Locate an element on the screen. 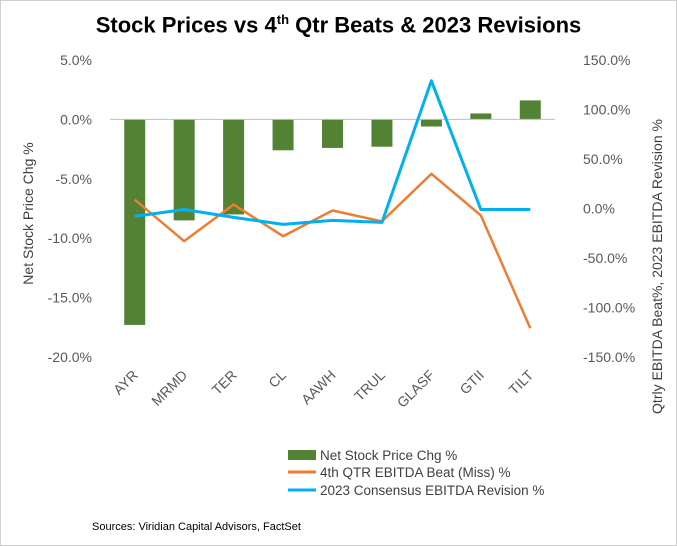 This screenshot has width=677, height=546. left-y-tick-label: 5.0% is located at coordinates (76, 60).